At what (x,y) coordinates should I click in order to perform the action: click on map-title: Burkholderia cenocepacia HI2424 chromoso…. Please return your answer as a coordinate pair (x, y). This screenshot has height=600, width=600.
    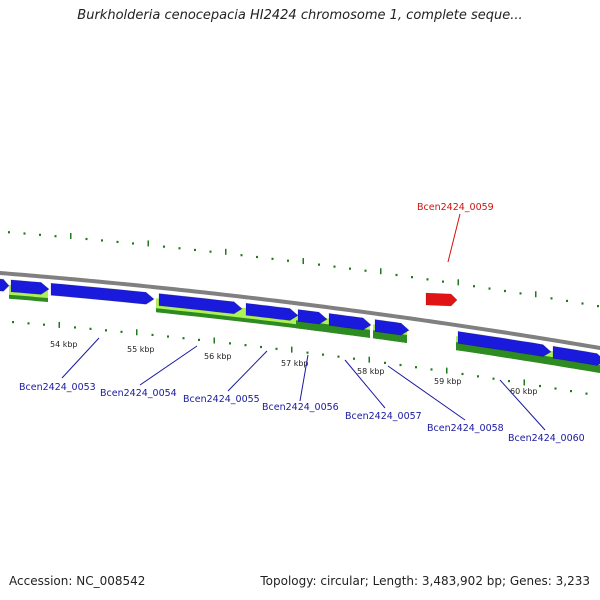
    Looking at the image, I should click on (300, 15).